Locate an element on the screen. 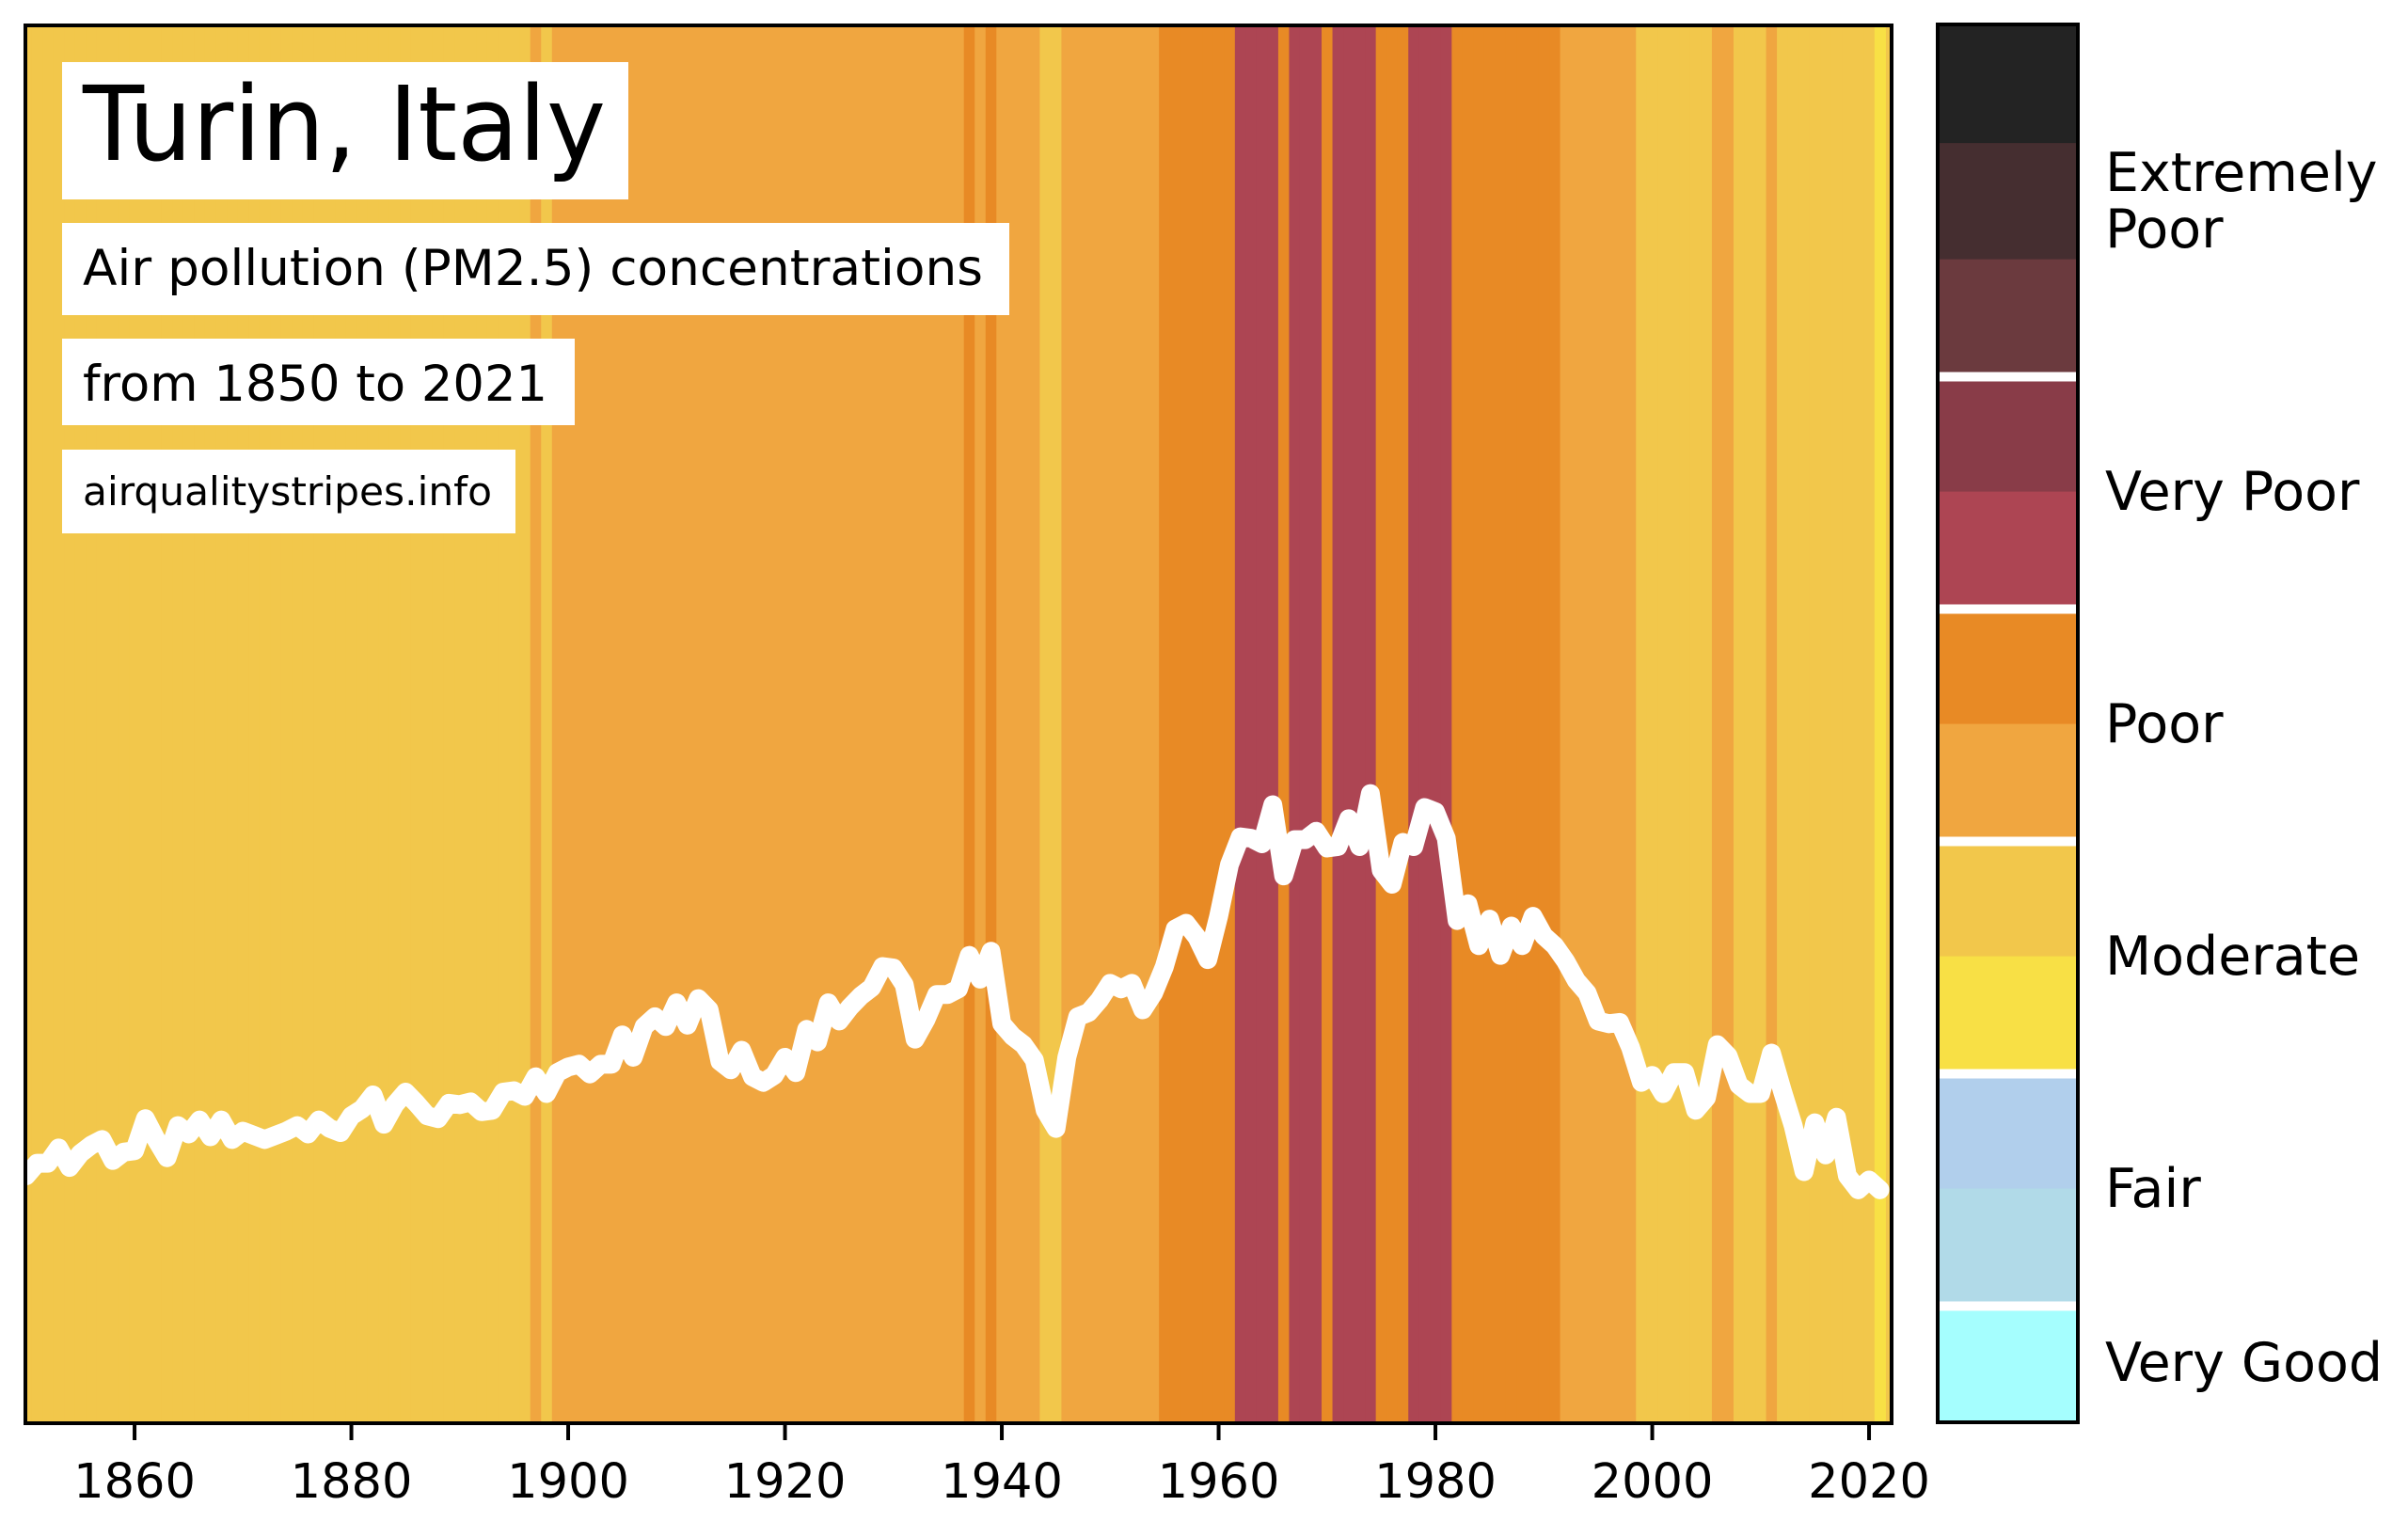 The width and height of the screenshot is (2408, 1522). period-box: from 1850 to 2021 is located at coordinates (319, 382).